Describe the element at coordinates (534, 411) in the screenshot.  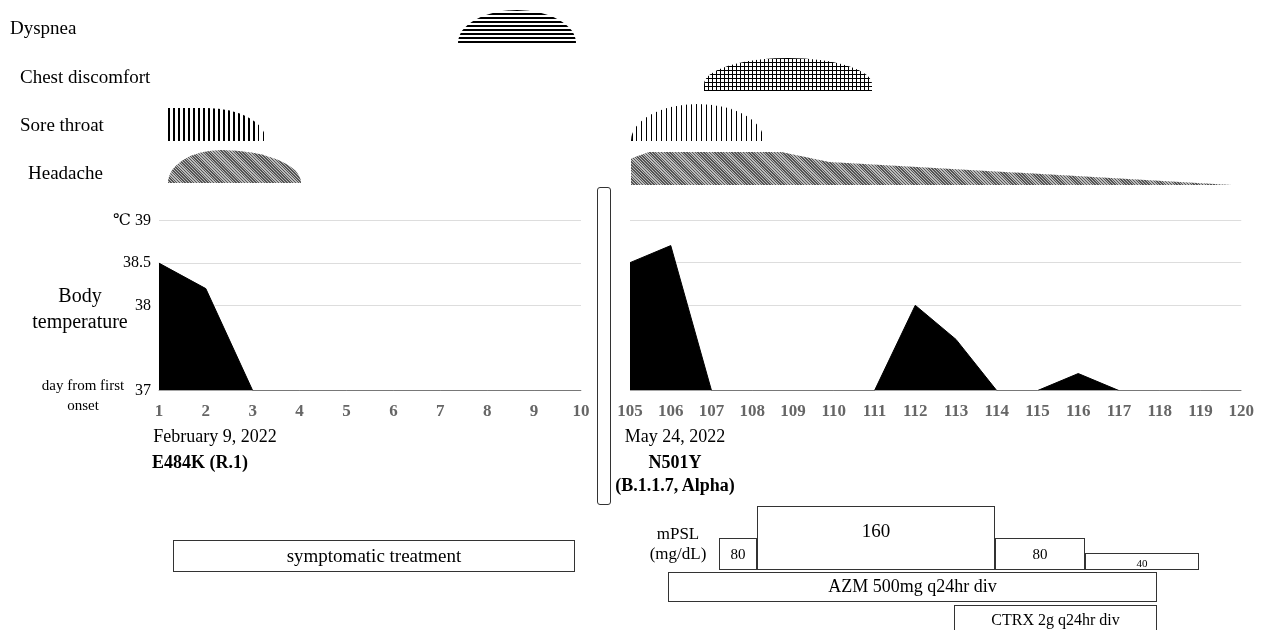
I see `x-tick-label: 9` at that location.